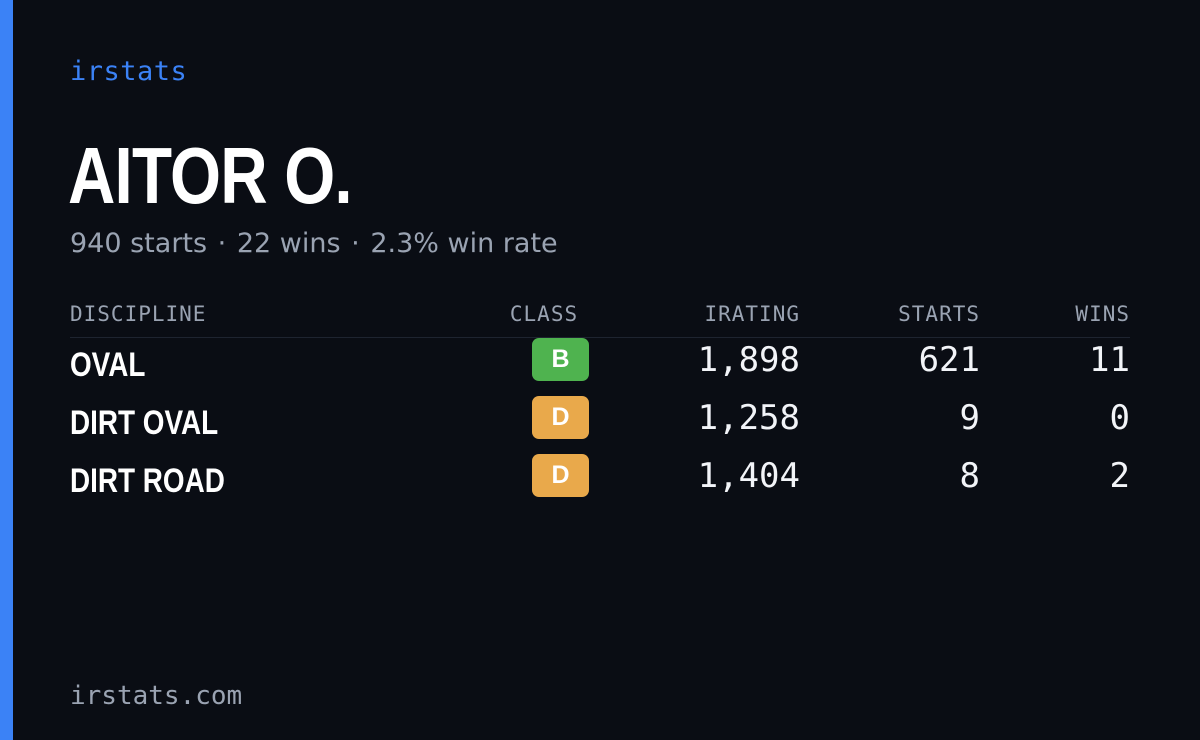 This screenshot has width=1200, height=740. Describe the element at coordinates (748, 360) in the screenshot. I see `row-irating: 1,898` at that location.